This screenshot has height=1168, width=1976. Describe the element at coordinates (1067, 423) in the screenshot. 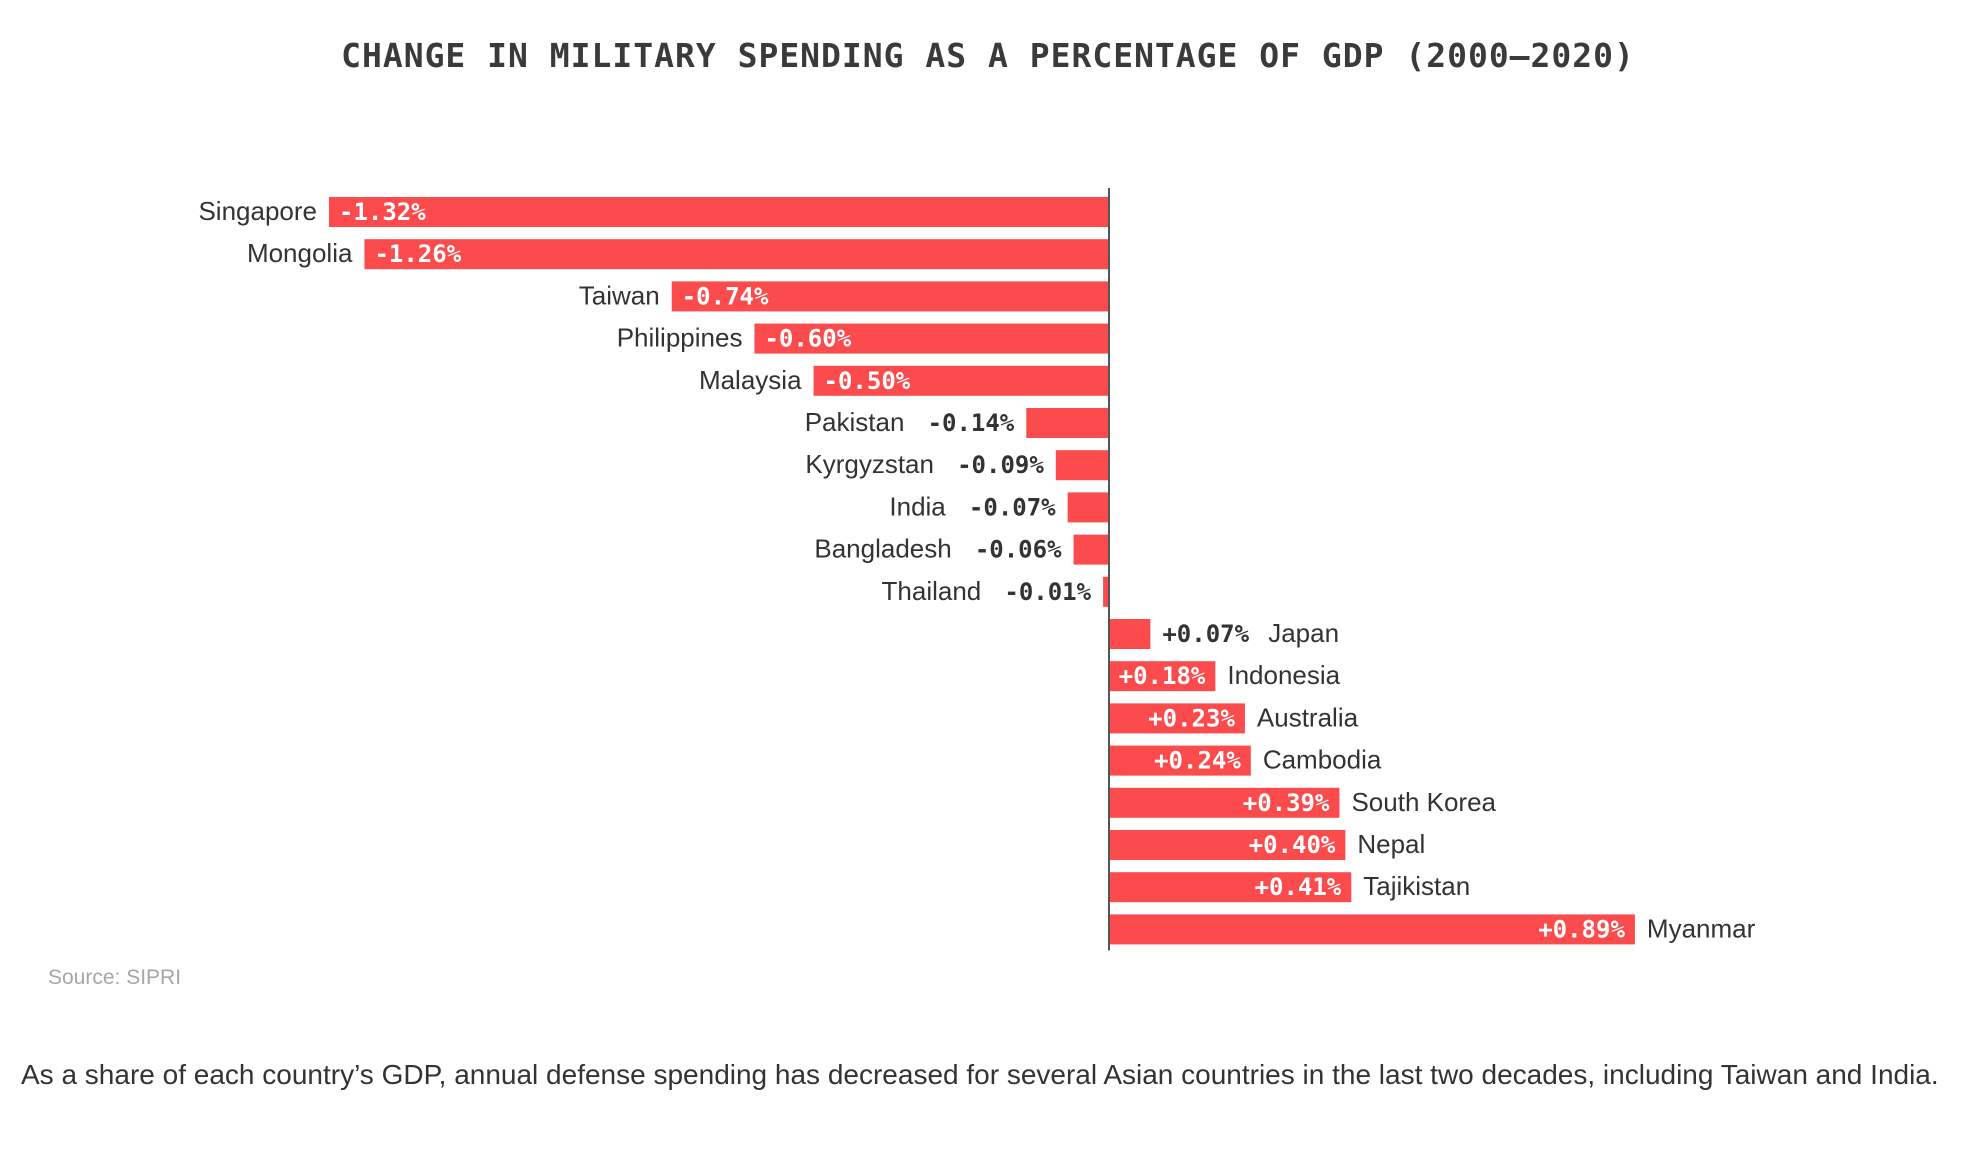

I see `bar-pakistan` at that location.